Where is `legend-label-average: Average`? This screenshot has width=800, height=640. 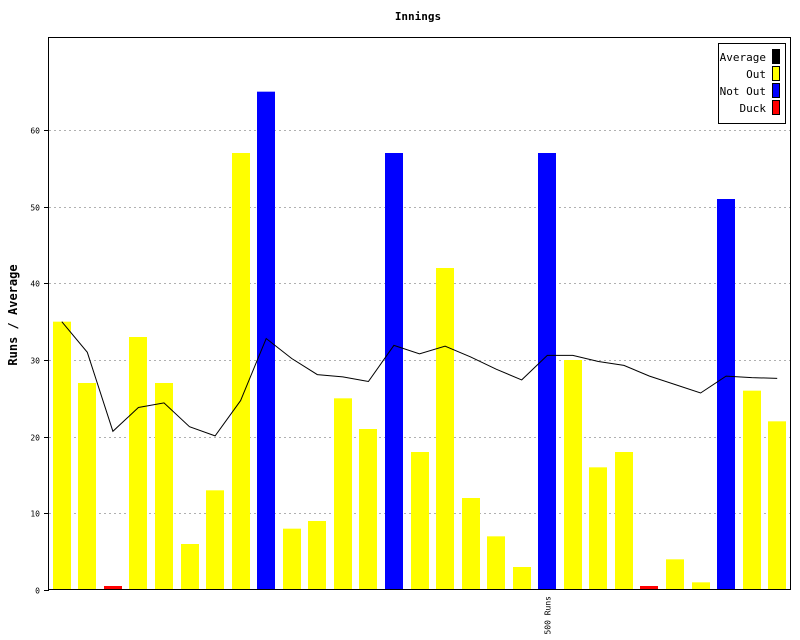 legend-label-average: Average is located at coordinates (743, 57).